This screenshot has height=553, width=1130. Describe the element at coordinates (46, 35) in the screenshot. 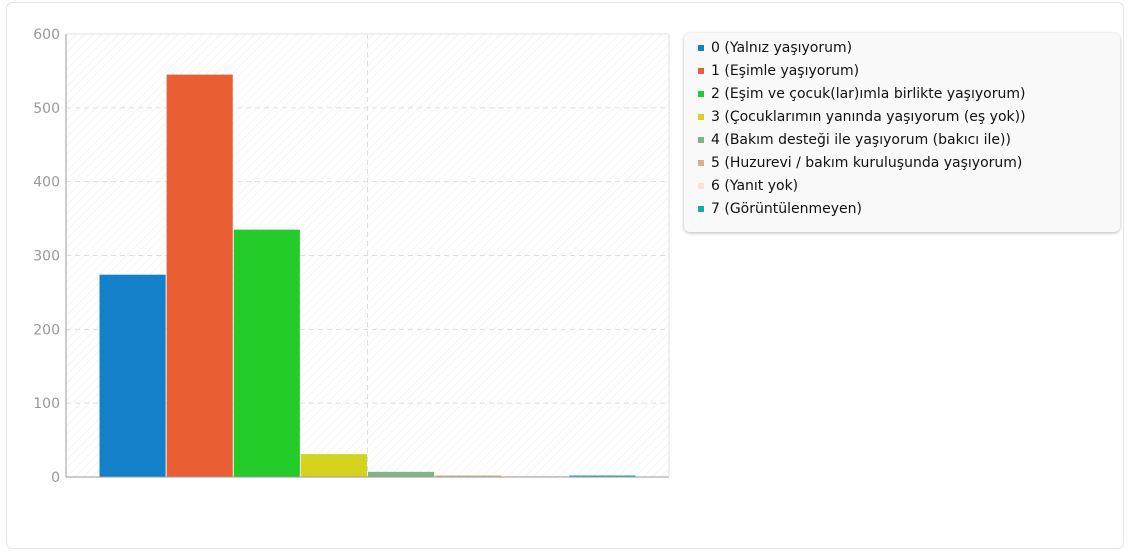

I see `y-tick-label: 600` at that location.